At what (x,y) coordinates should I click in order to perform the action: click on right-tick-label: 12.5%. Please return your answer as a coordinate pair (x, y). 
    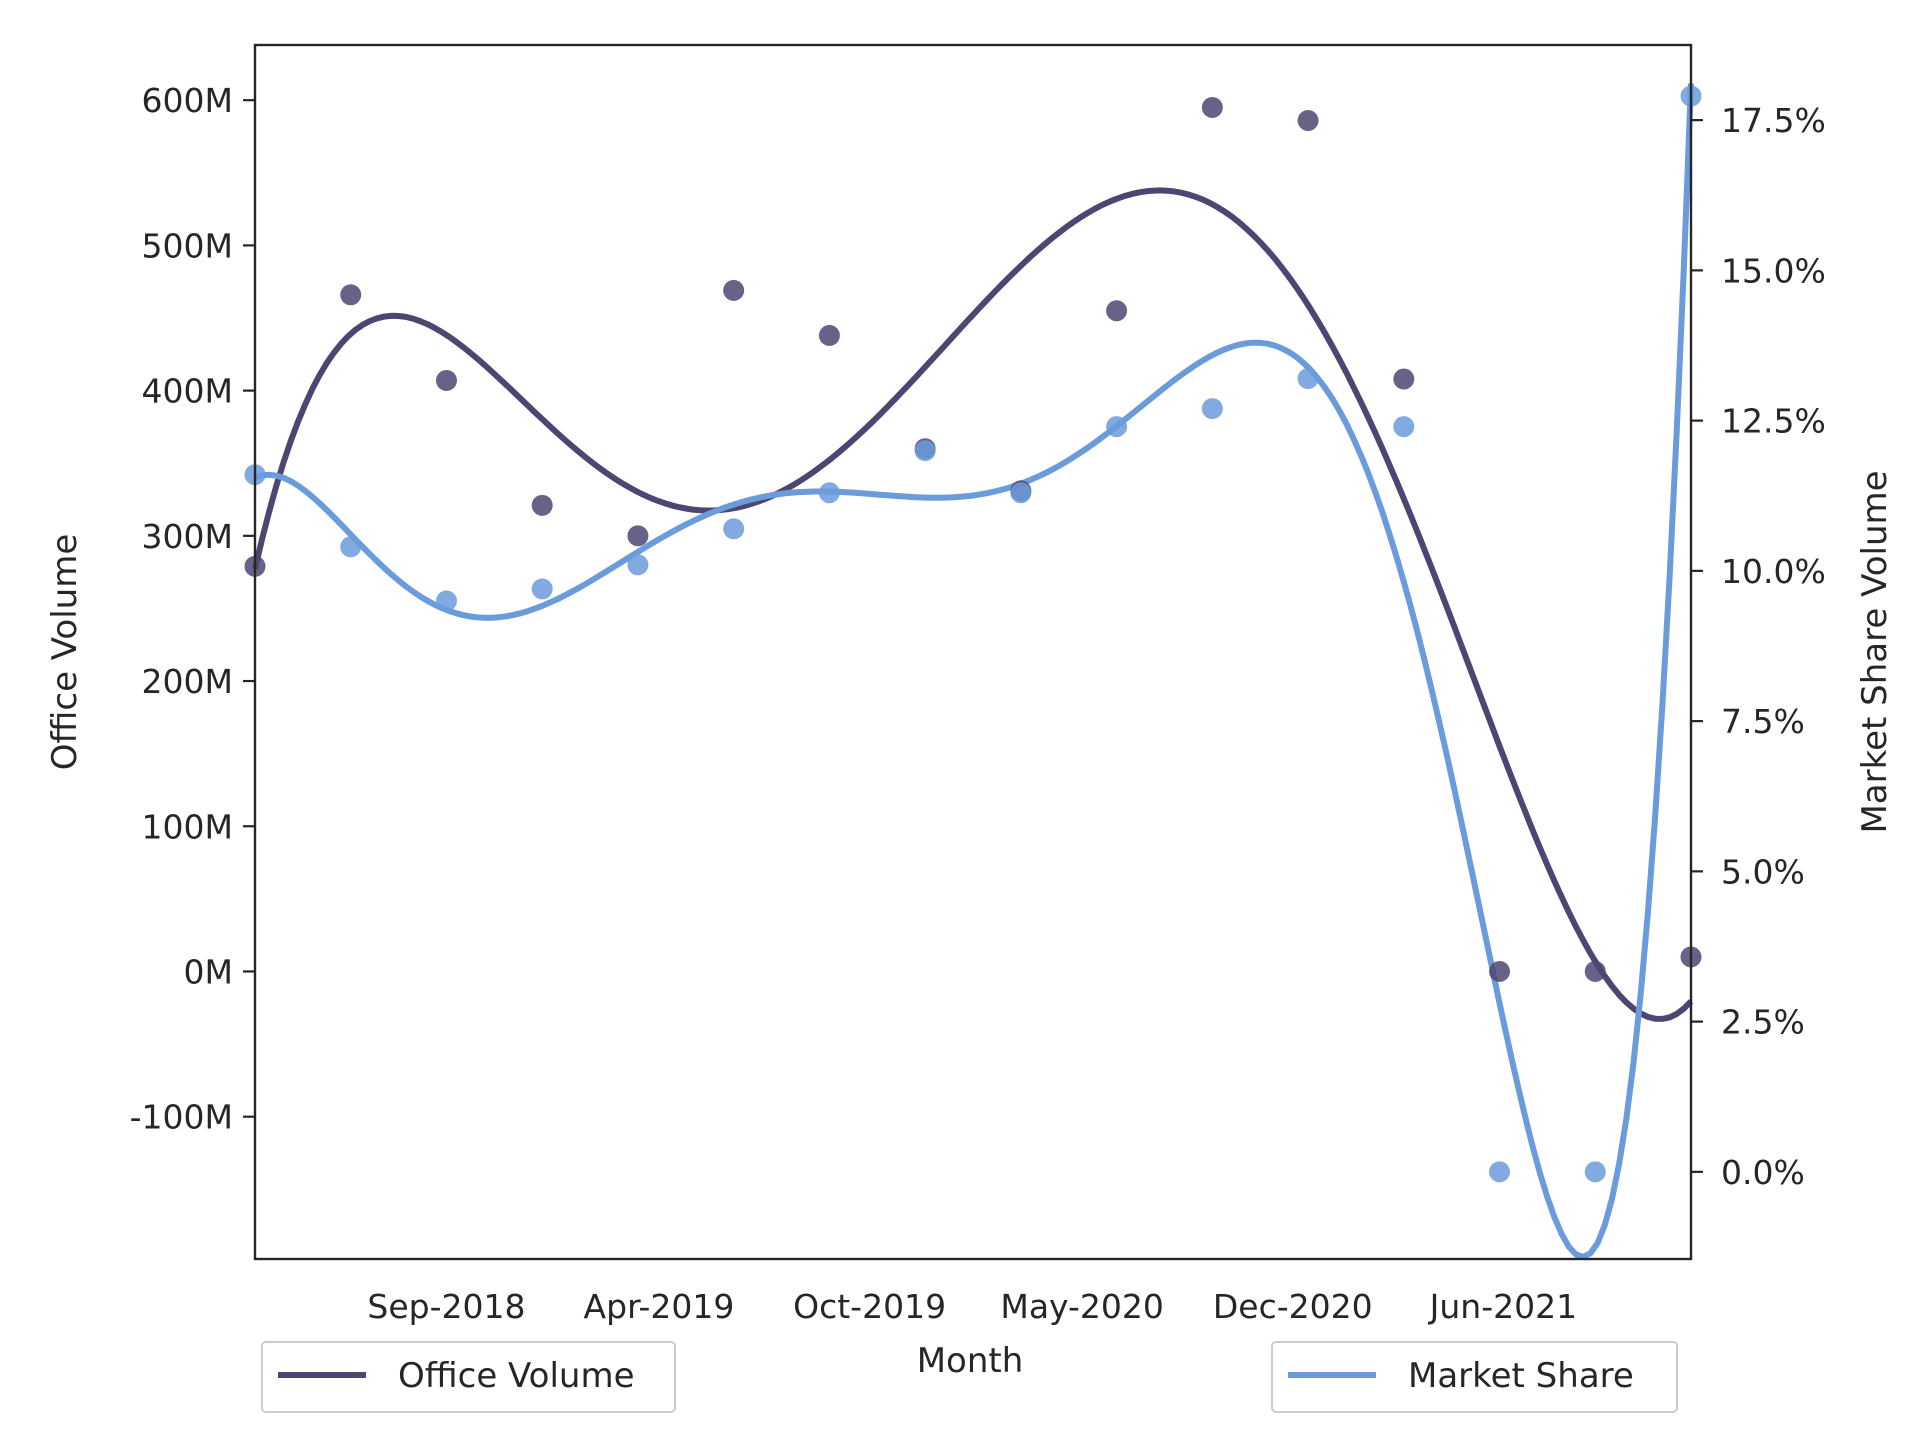
    Looking at the image, I should click on (1773, 421).